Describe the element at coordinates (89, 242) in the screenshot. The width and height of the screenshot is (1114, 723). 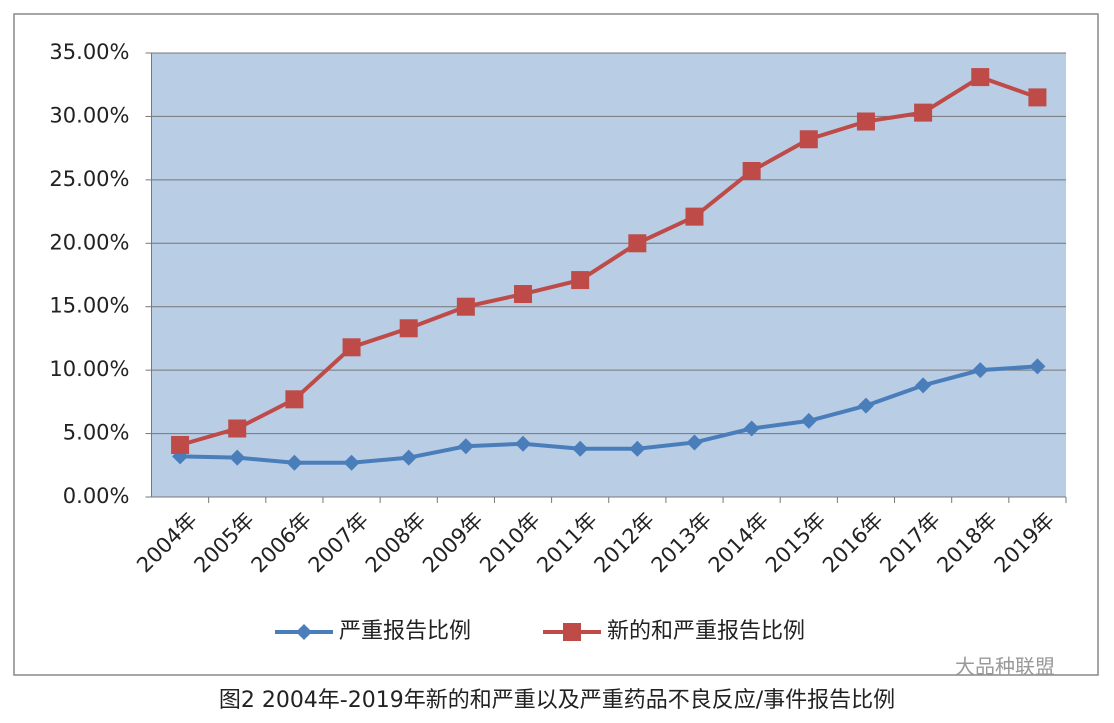
I see `y-tick-label: 20.00%` at that location.